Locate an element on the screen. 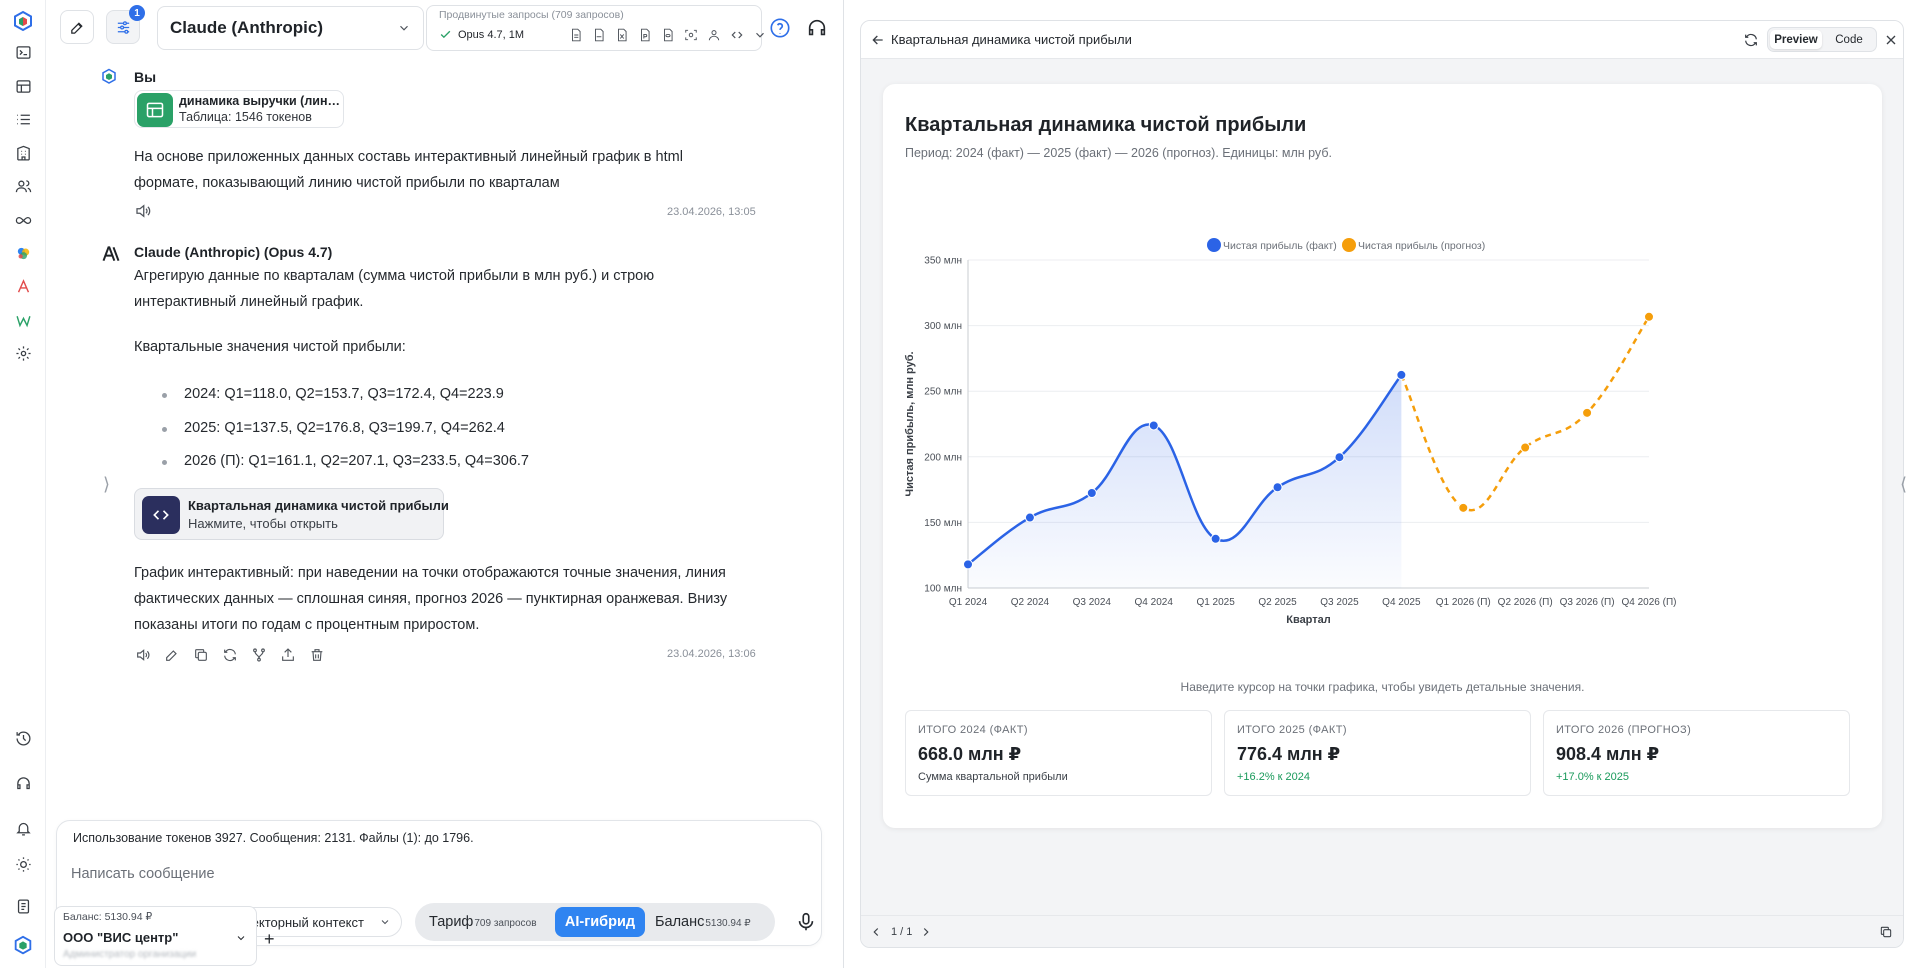  tab-preview: Preview is located at coordinates (1796, 39).